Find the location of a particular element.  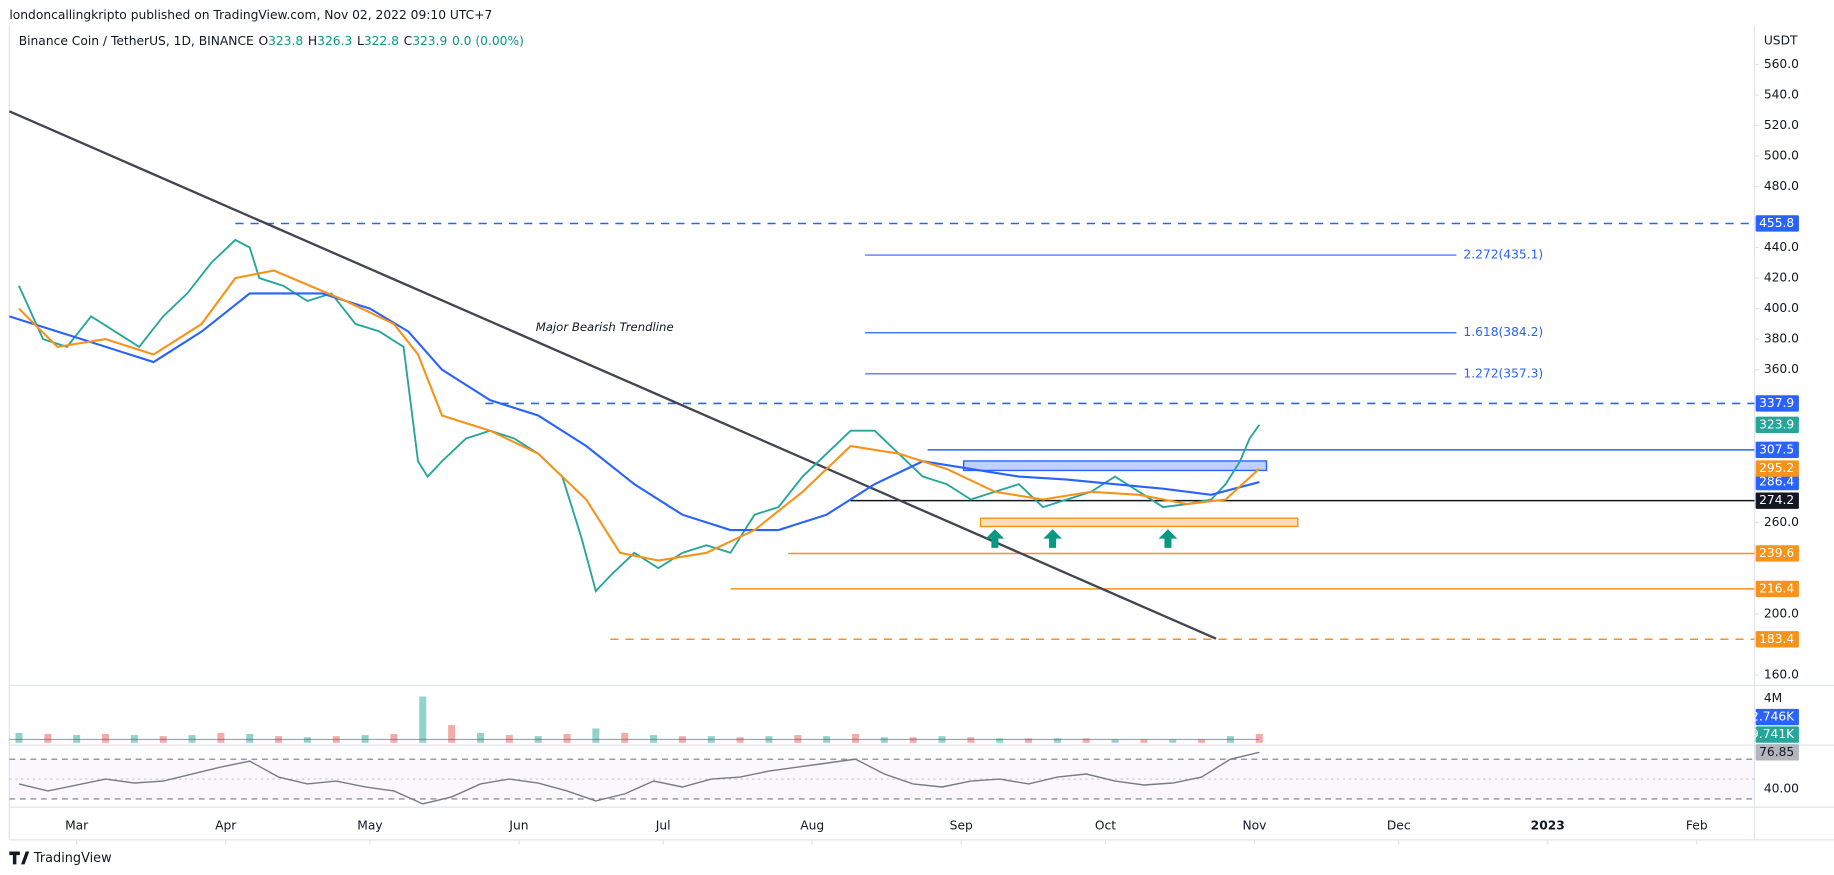

level-tag: 455.8 is located at coordinates (1776, 223).